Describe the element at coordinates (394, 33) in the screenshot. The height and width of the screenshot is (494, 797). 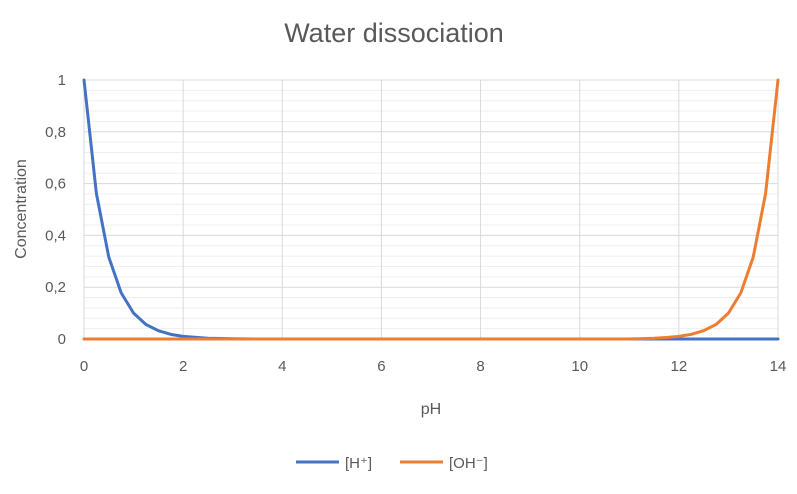
I see `chart-title: Water dissociation` at that location.